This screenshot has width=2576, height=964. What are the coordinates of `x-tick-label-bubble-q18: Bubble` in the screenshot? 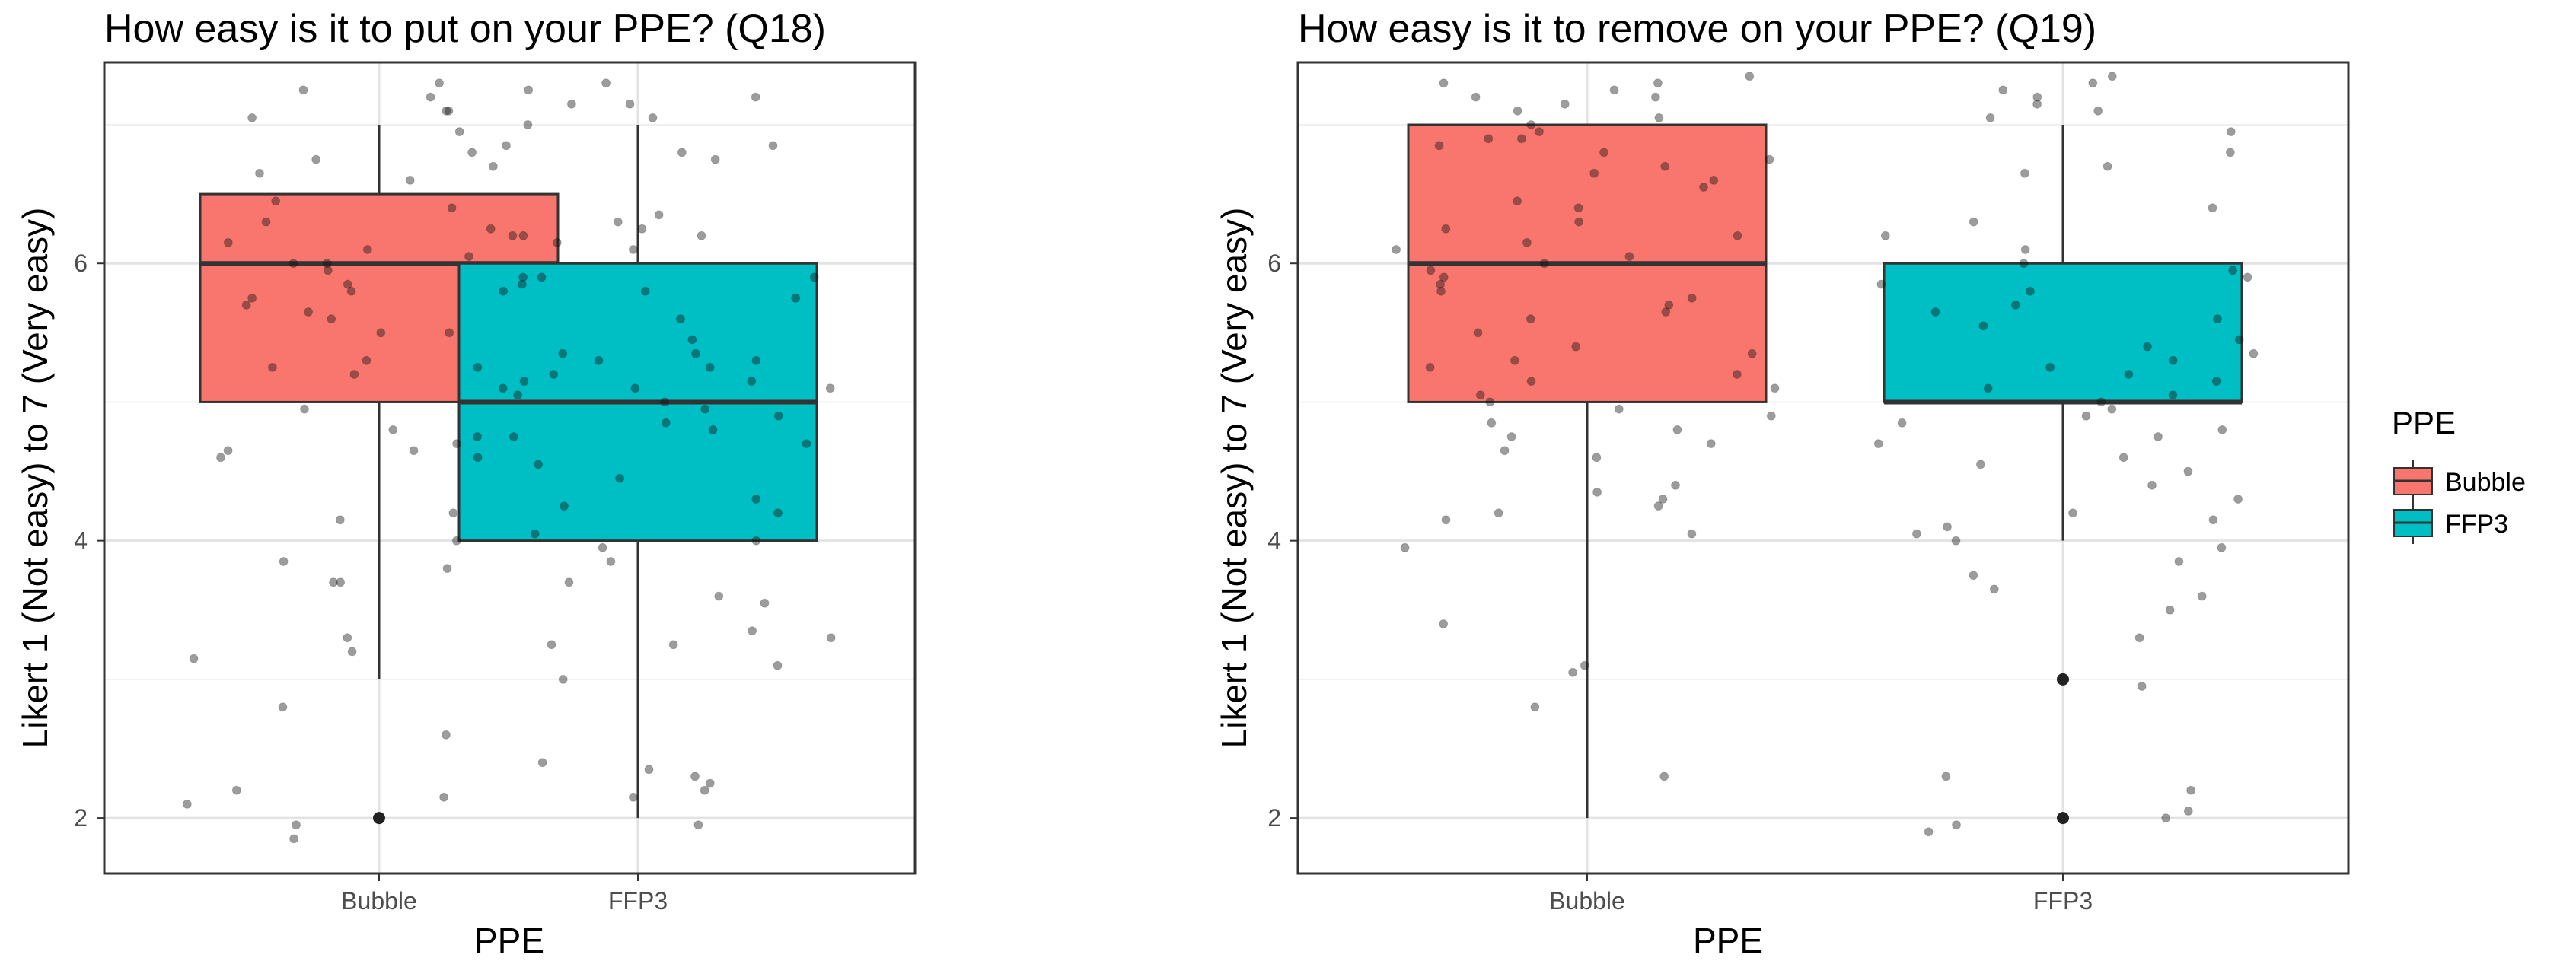 It's located at (379, 901).